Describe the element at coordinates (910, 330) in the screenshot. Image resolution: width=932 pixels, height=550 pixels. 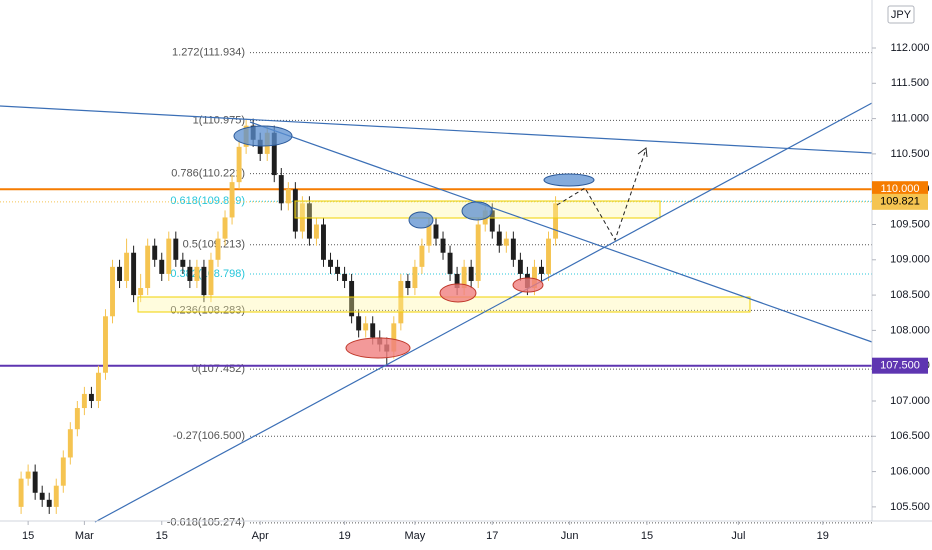
I see `y-tick-label: 108.000` at that location.